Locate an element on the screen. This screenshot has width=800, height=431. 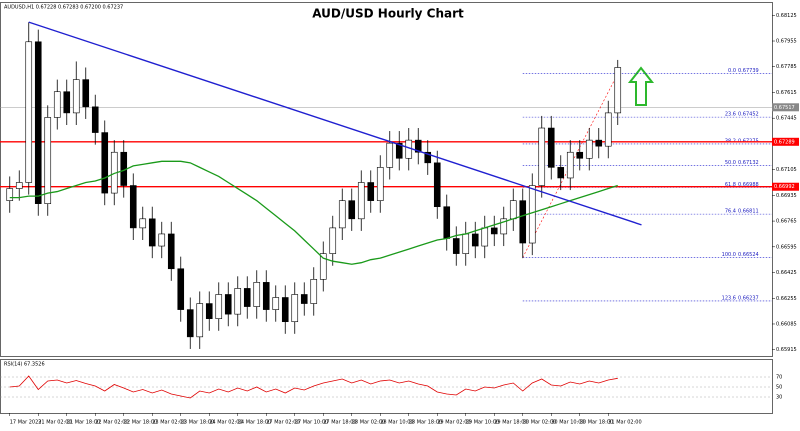
y-tick-label: 0.68125 is located at coordinates (786, 16).